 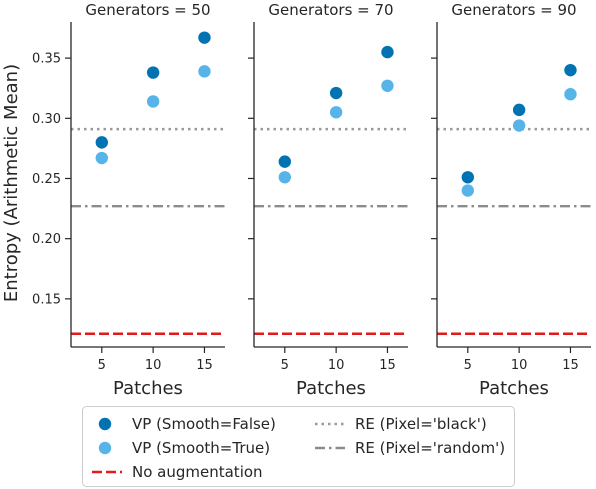 What do you see at coordinates (46, 239) in the screenshot?
I see `y-tick-label: 0.20` at bounding box center [46, 239].